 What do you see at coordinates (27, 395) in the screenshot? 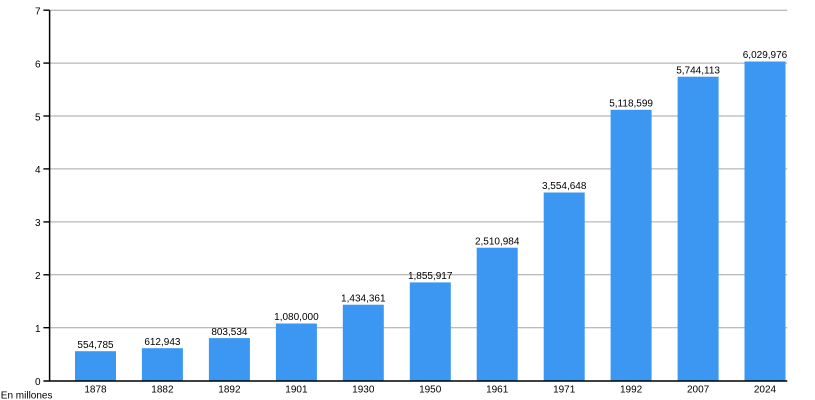
I see `svg-text: En millones` at bounding box center [27, 395].